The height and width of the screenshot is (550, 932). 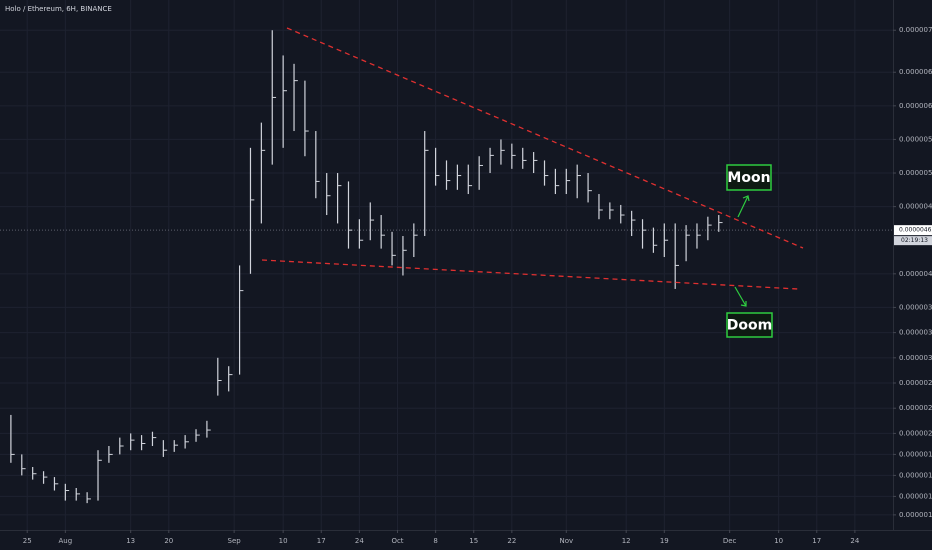 What do you see at coordinates (435, 541) in the screenshot?
I see `x-tick-label: 8` at bounding box center [435, 541].